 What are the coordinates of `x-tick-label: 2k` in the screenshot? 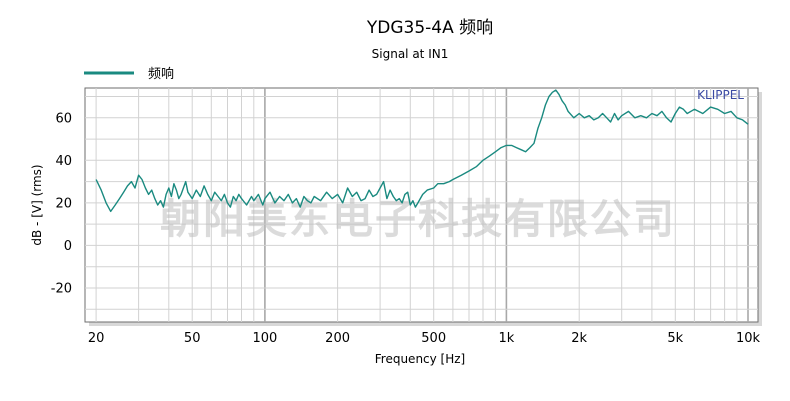 It's located at (579, 338).